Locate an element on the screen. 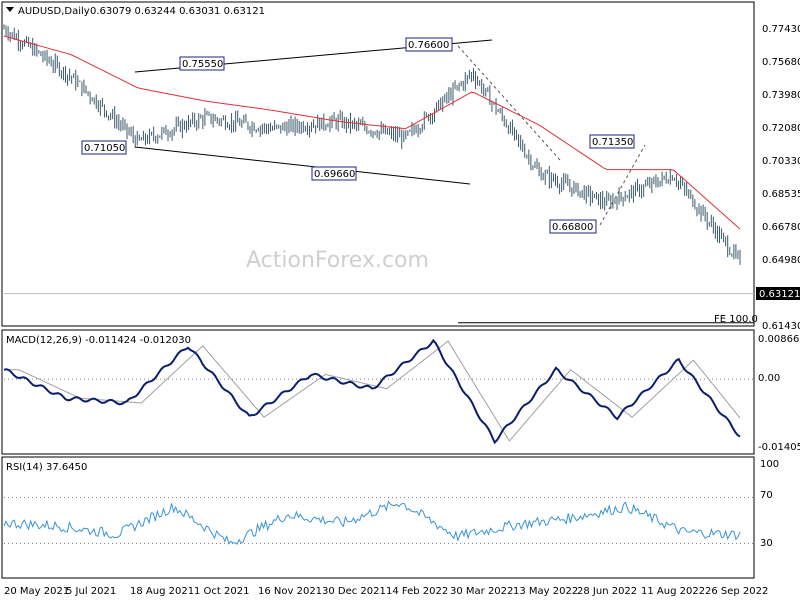  x-tick: 13 May 2022 is located at coordinates (545, 591).